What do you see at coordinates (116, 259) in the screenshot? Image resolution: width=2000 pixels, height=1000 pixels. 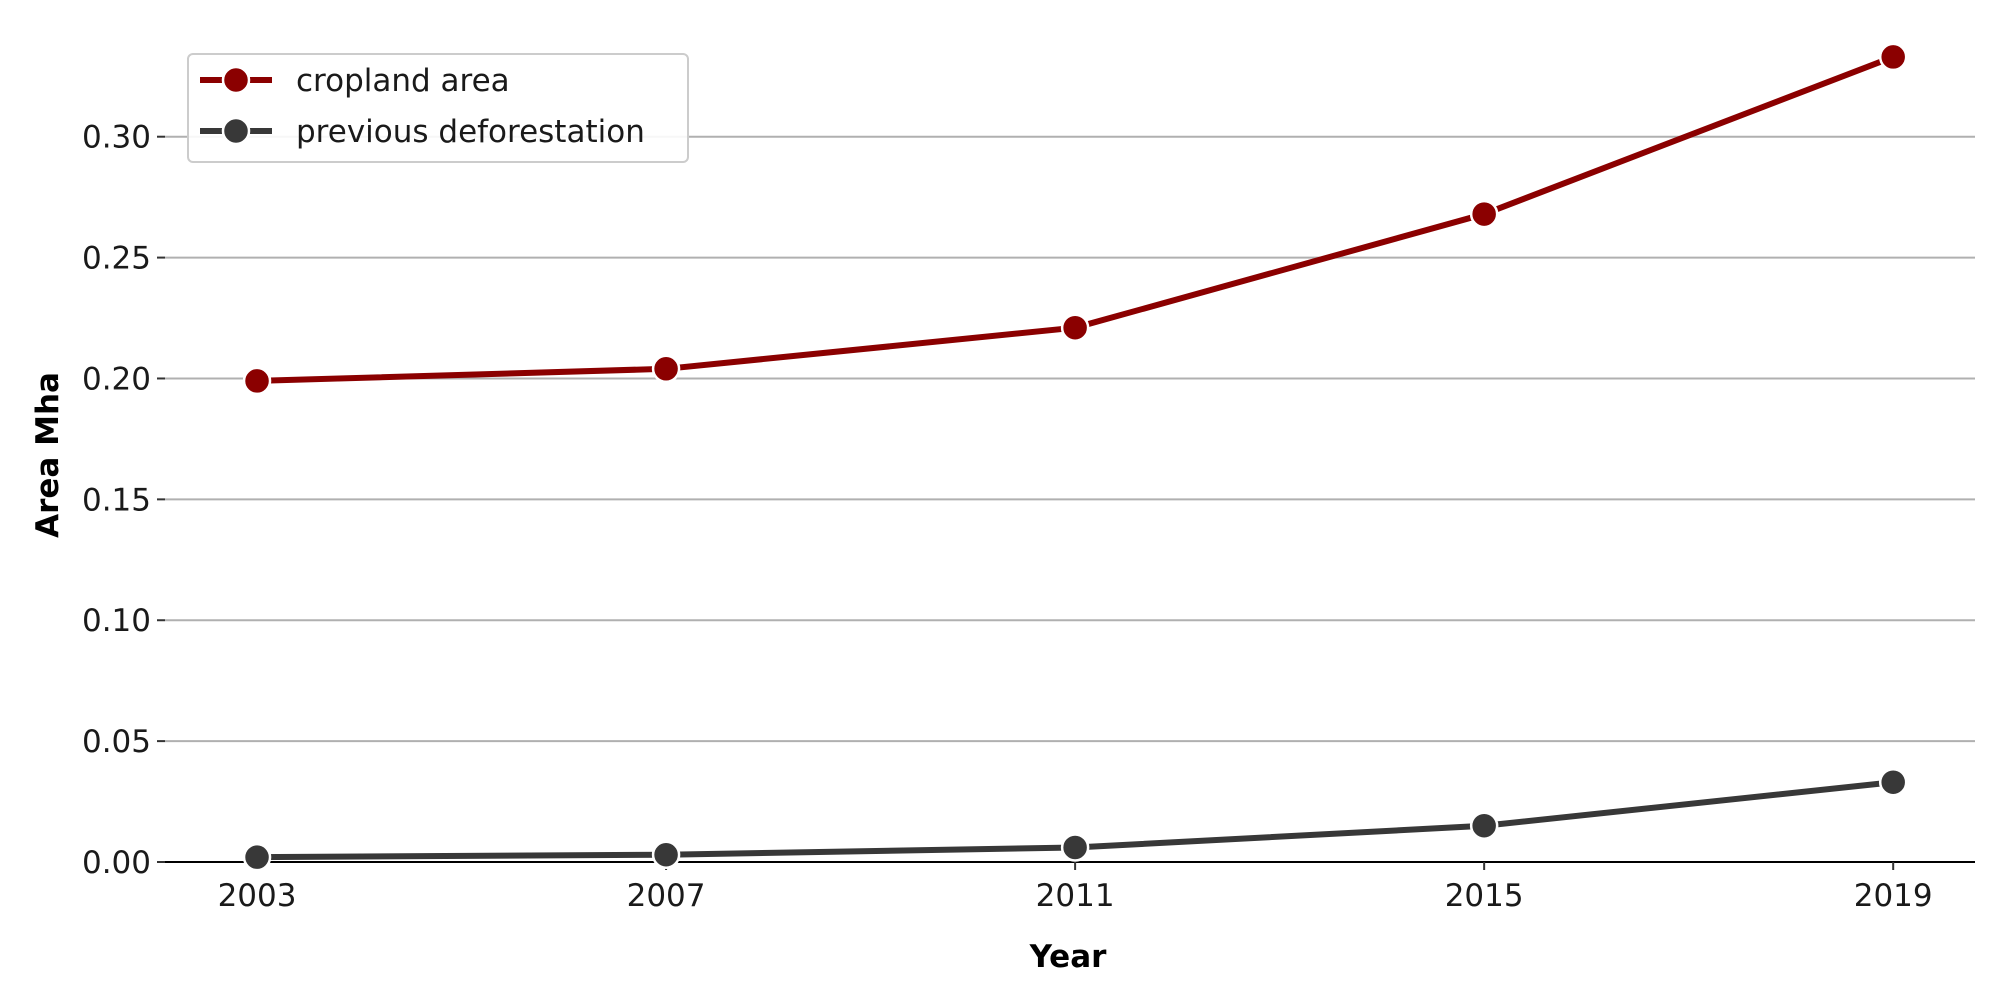 I see `y-tick-label: 0.25` at bounding box center [116, 259].